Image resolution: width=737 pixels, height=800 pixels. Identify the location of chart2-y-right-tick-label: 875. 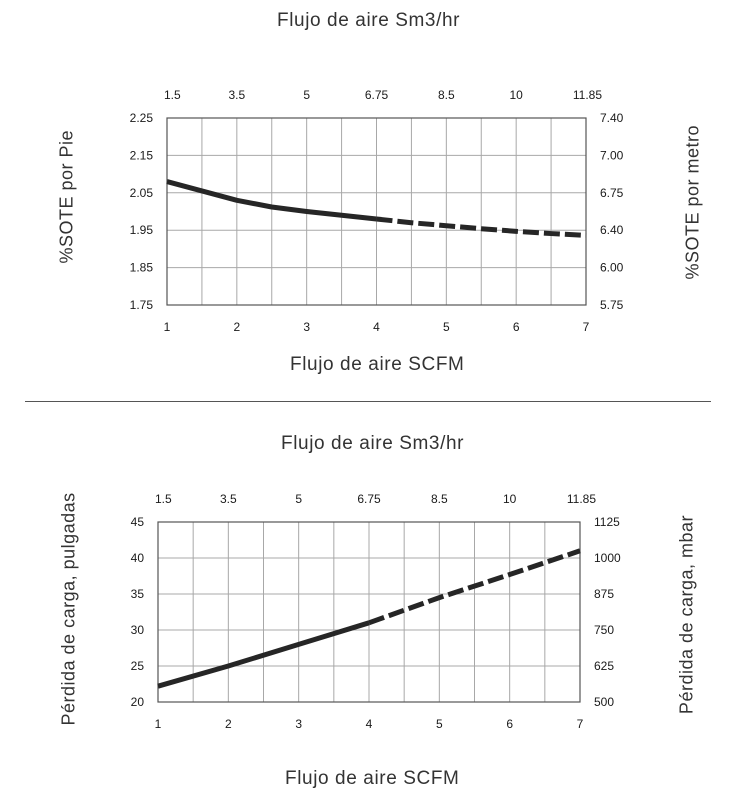
(604, 594).